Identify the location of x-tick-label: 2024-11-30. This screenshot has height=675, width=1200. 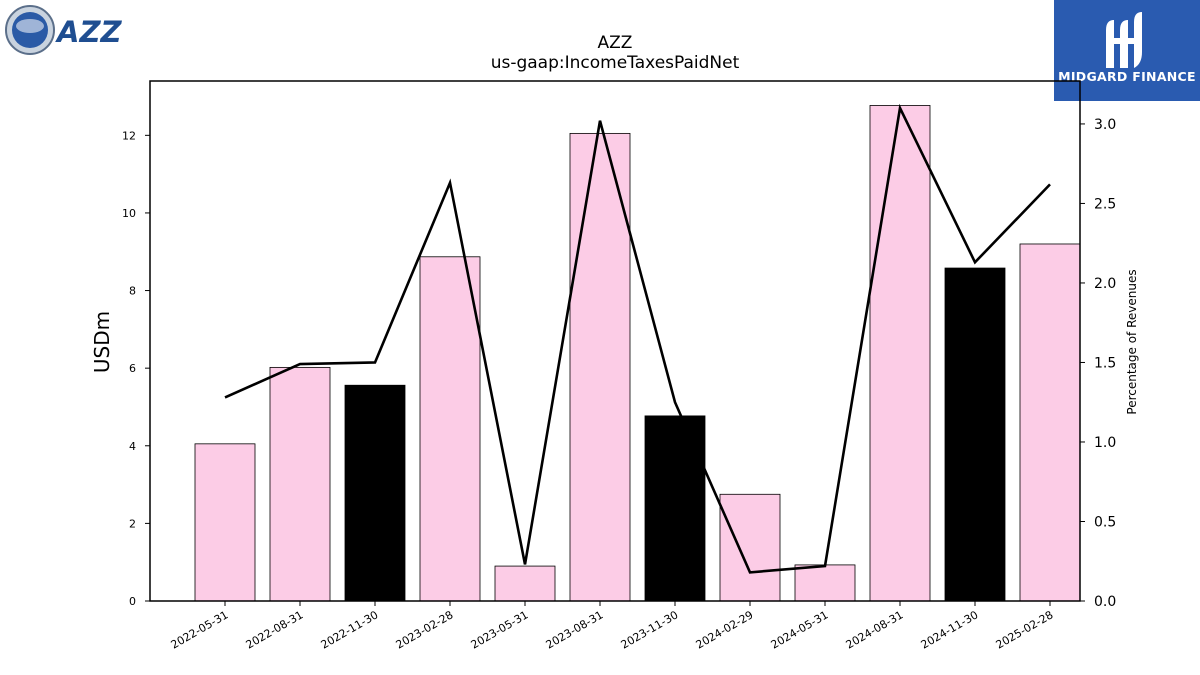
(950, 629).